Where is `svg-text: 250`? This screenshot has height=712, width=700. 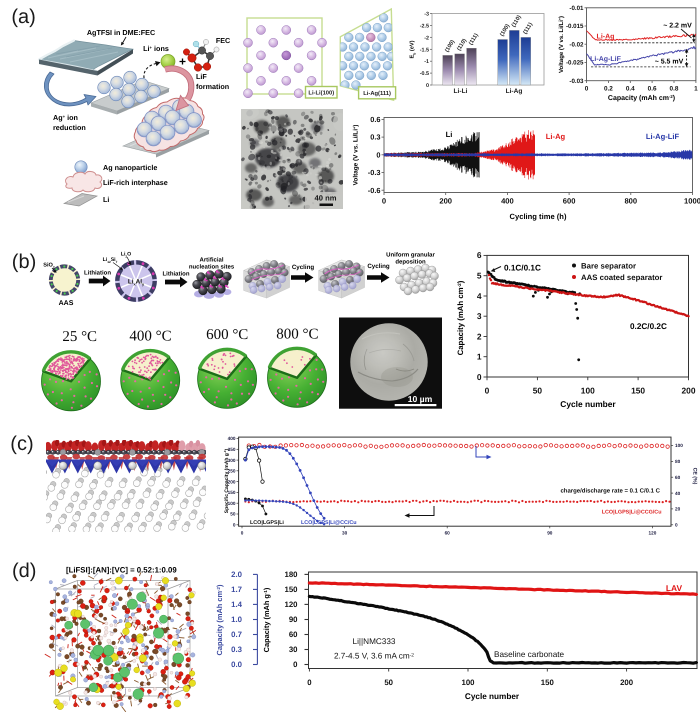 svg-text: 250 is located at coordinates (232, 471).